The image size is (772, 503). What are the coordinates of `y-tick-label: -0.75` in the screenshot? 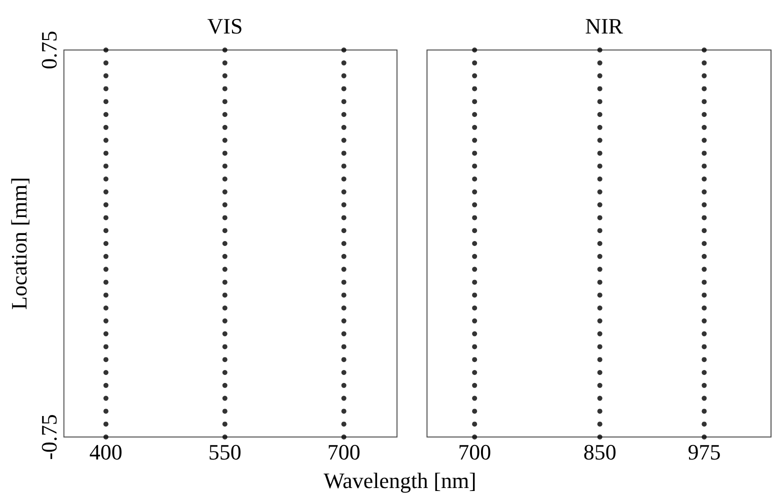 It's located at (49, 437).